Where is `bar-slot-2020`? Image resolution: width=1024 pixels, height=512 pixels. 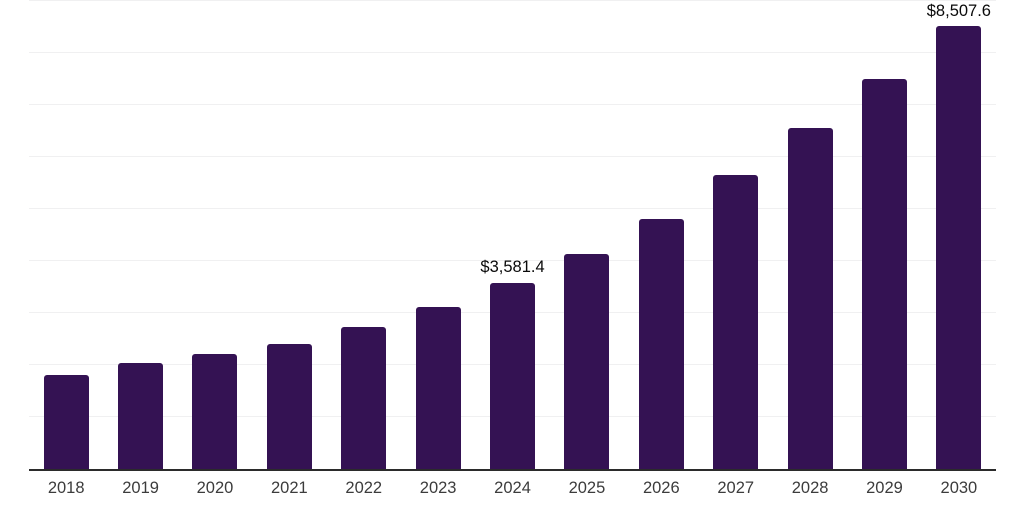 bar-slot-2020 is located at coordinates (215, 234).